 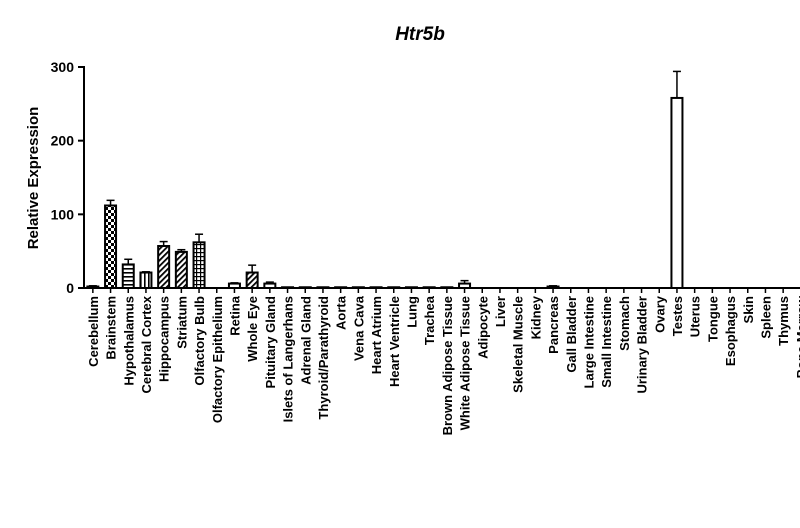 I want to click on x-tick-label: Hippocampus, so click(x=164, y=339).